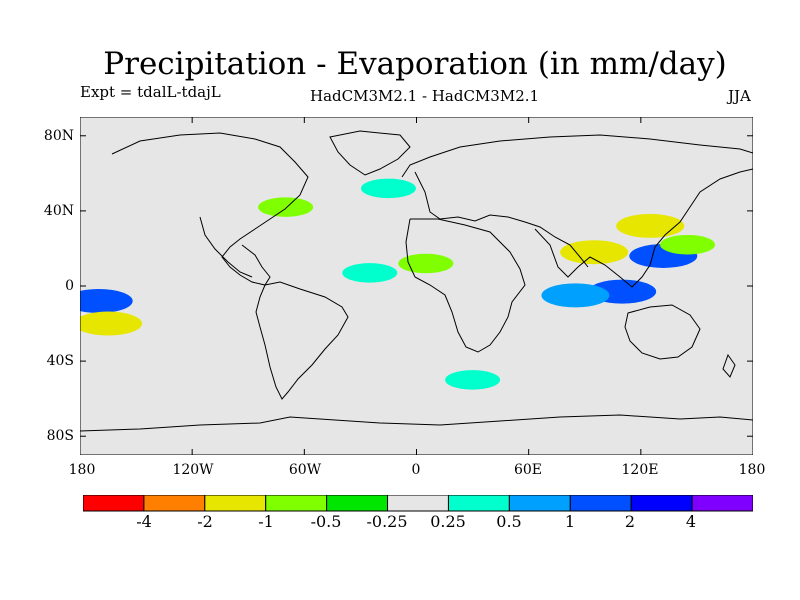  Describe the element at coordinates (729, 365) in the screenshot. I see `new-zealand-coast` at that location.